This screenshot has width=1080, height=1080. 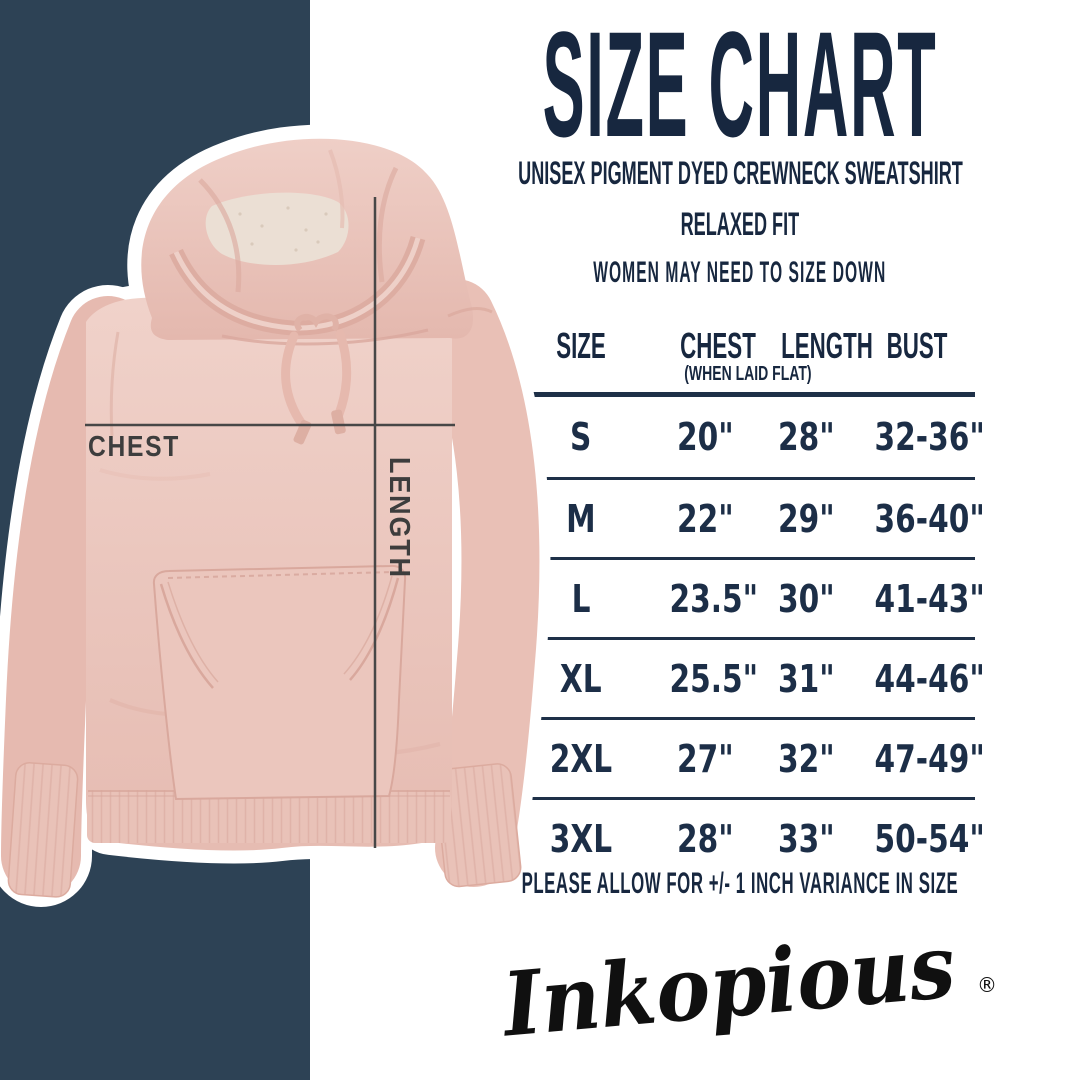 I want to click on cell-chest: 27", so click(x=705, y=758).